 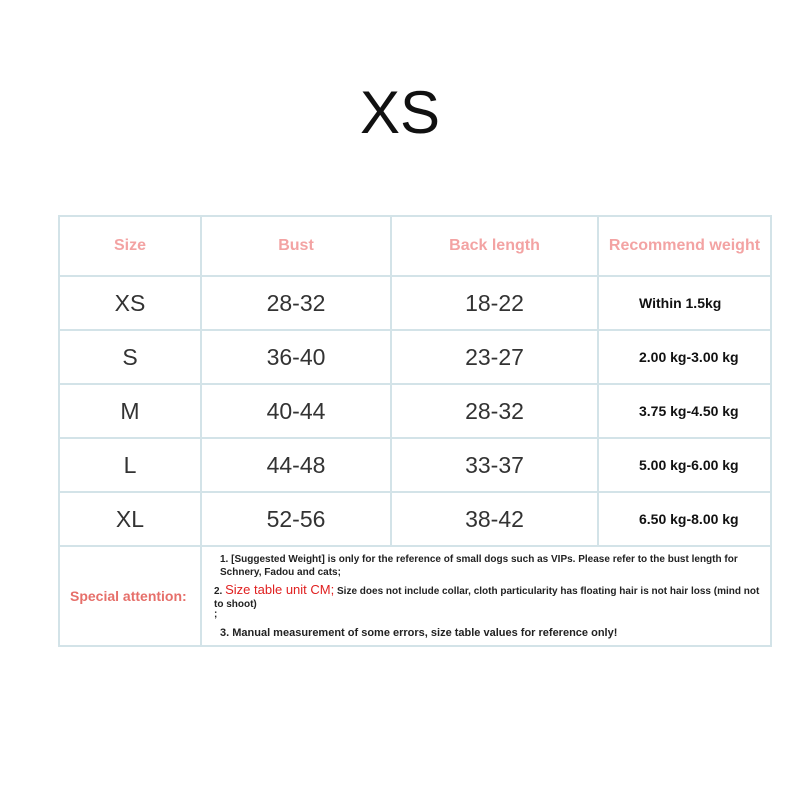 I want to click on table-cell: 40-44, so click(x=296, y=411).